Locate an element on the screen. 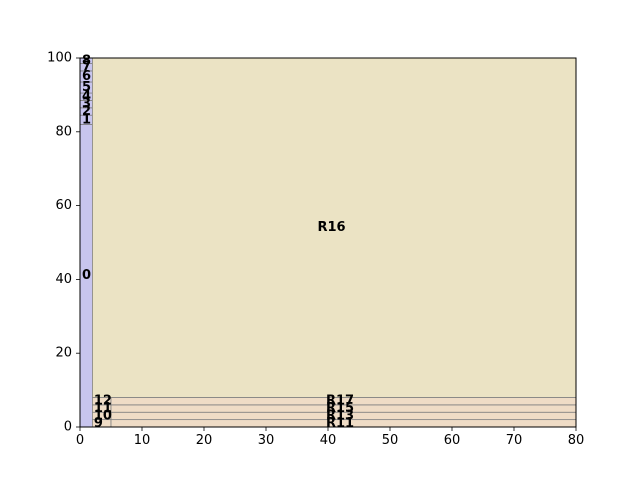 This screenshot has height=485, width=640. x-tick-label: 80 is located at coordinates (576, 440).